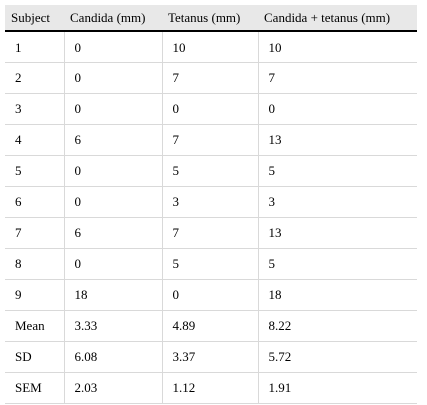 The image size is (427, 405). What do you see at coordinates (34, 326) in the screenshot?
I see `subject-cell: Mean` at bounding box center [34, 326].